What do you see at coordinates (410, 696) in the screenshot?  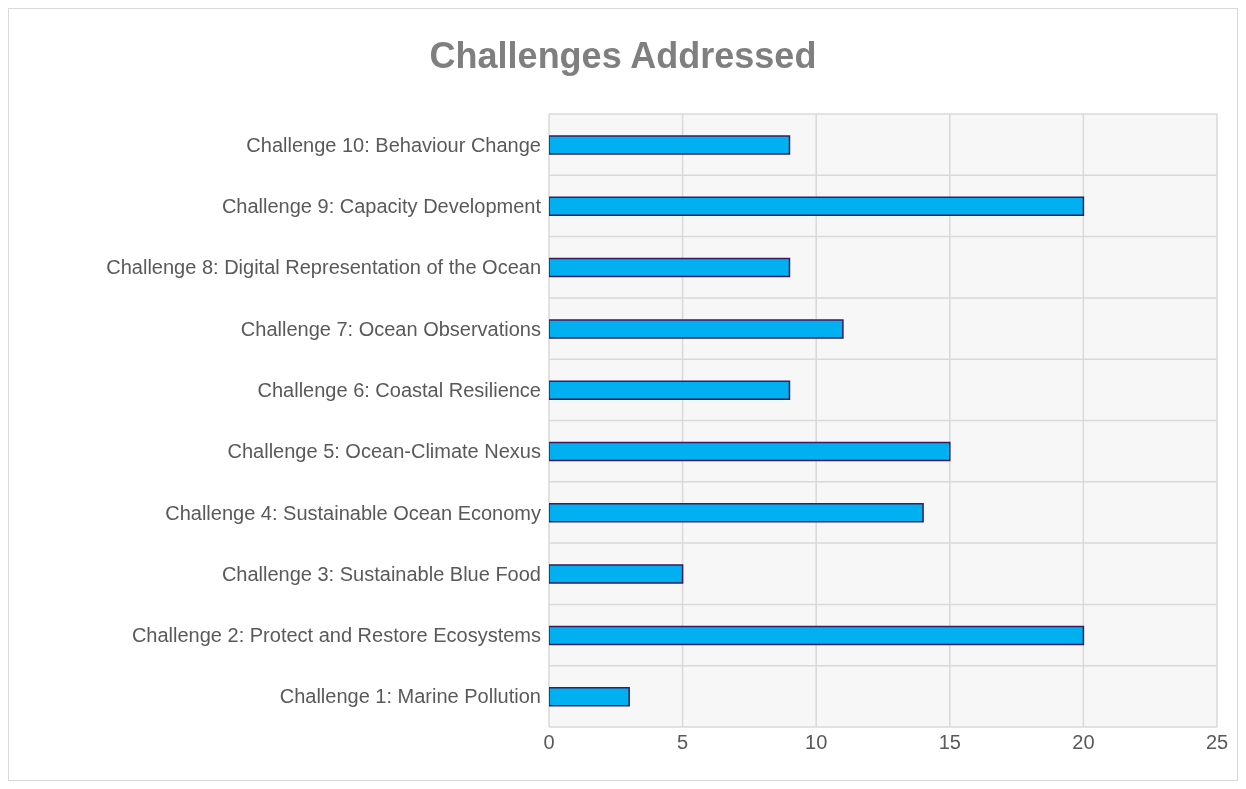 I see `y-tick-label: Challenge 1: Marine Pollution` at bounding box center [410, 696].